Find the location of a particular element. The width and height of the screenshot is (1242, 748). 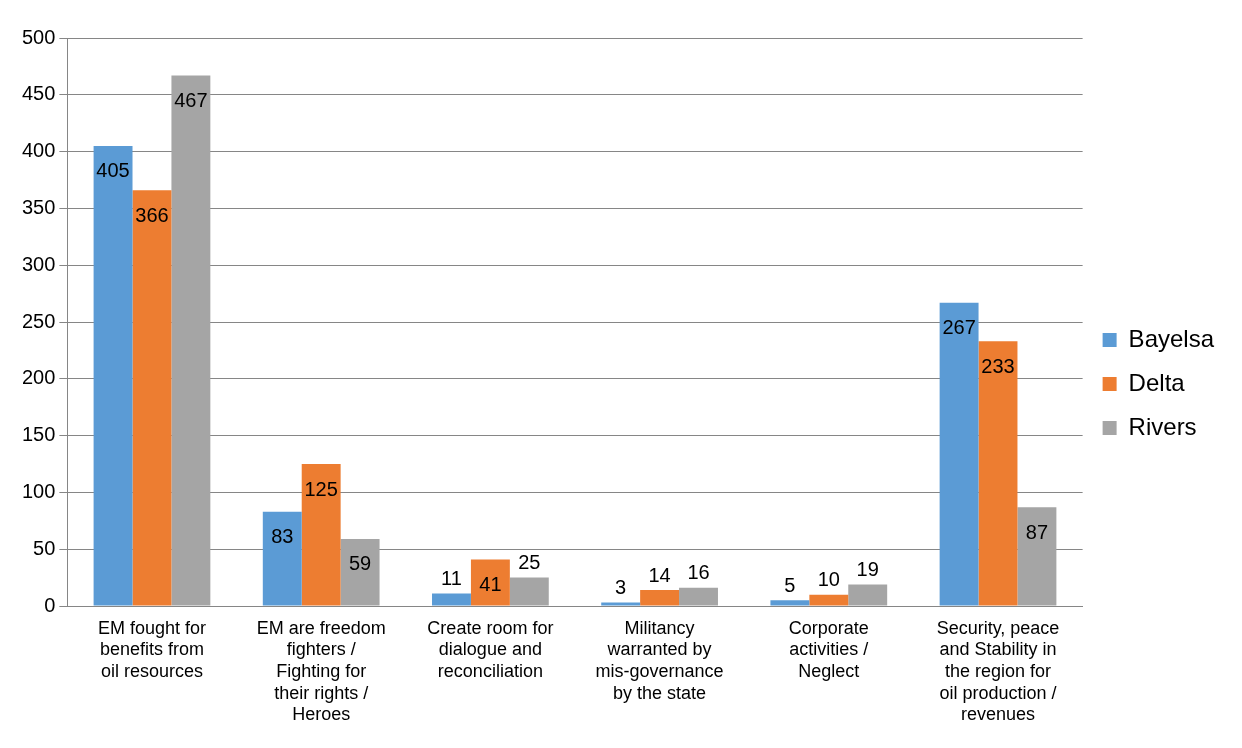

data-label: 25 is located at coordinates (529, 562).